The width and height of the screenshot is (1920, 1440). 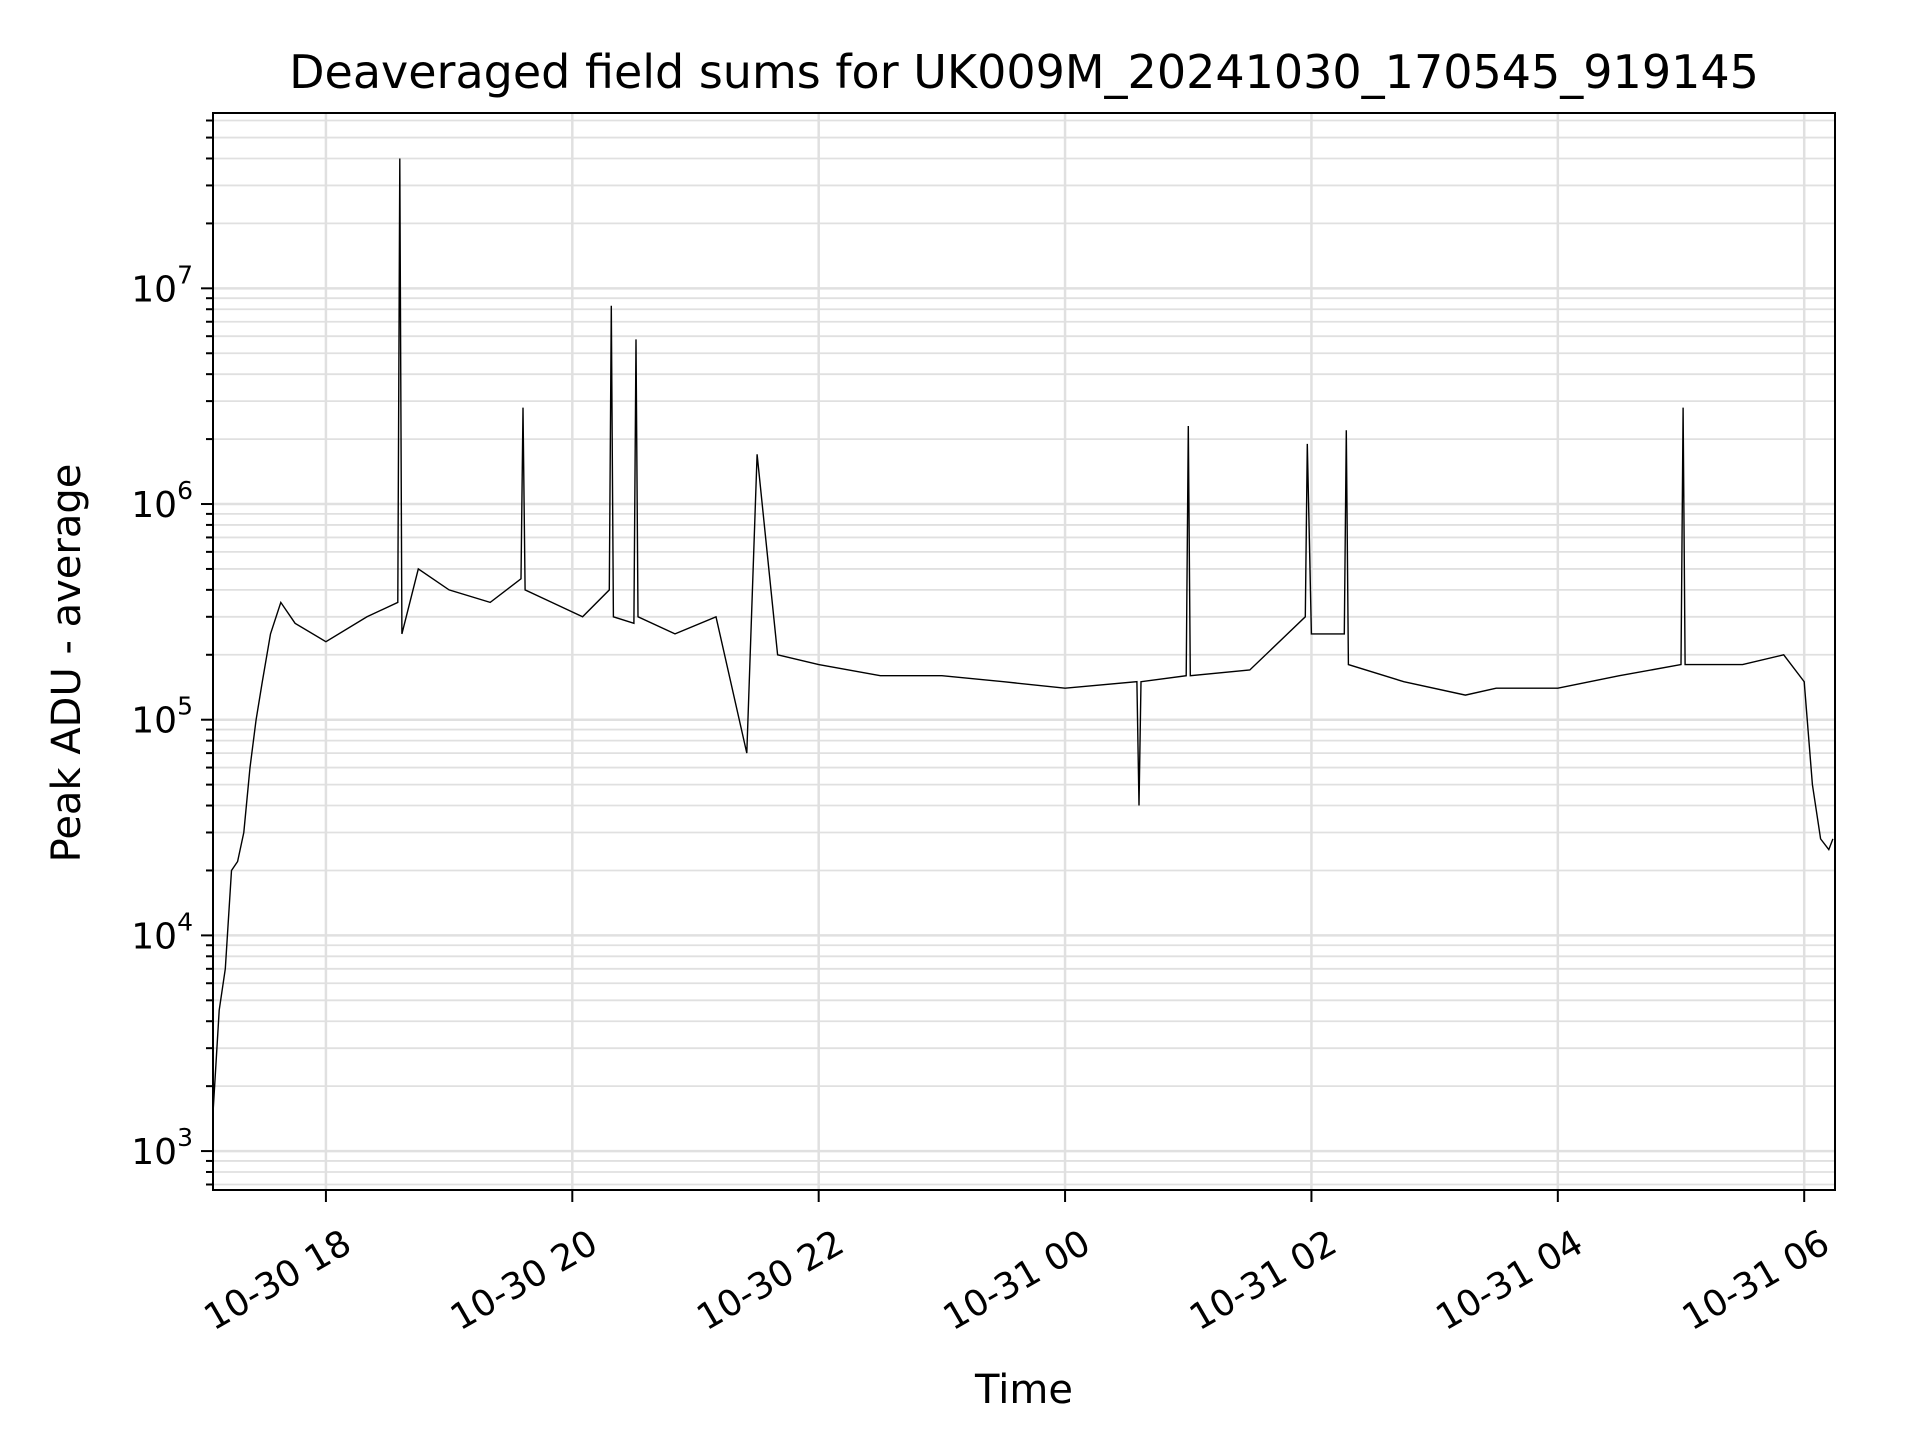 What do you see at coordinates (770, 1280) in the screenshot?
I see `x-tick-label: 10-30 22` at bounding box center [770, 1280].